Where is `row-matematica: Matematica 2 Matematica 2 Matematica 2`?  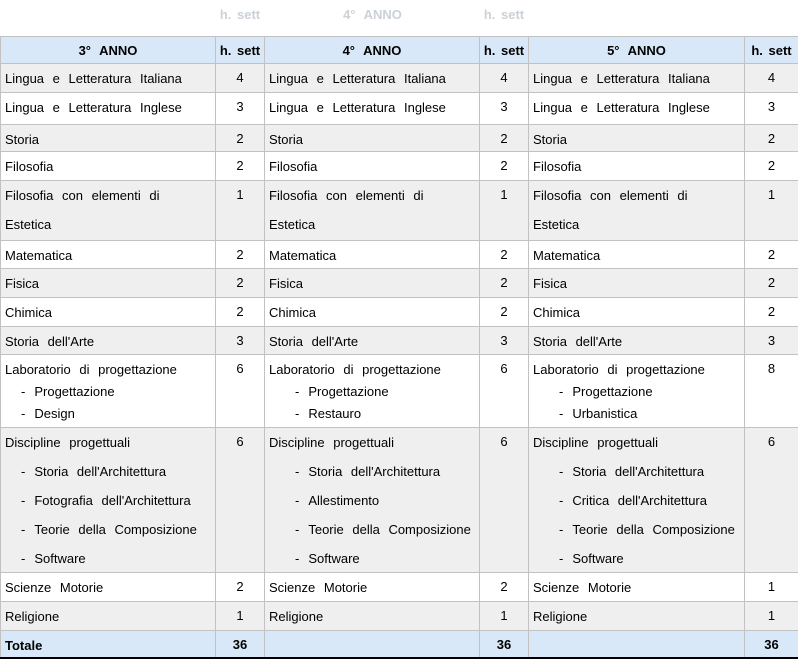
row-matematica: Matematica 2 Matematica 2 Matematica 2 is located at coordinates (399, 254).